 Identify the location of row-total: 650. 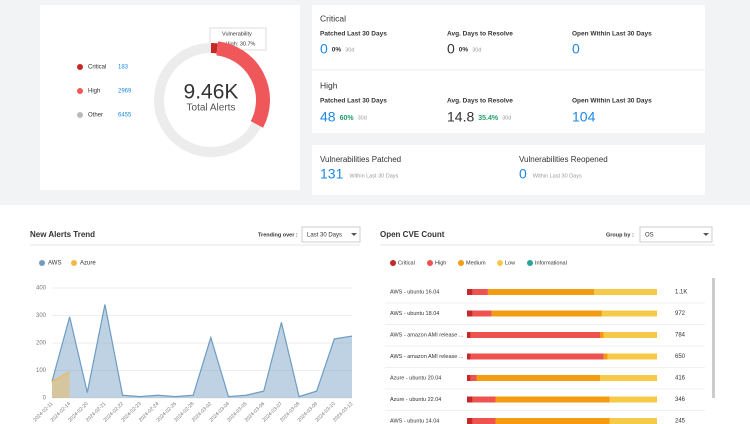
(680, 357).